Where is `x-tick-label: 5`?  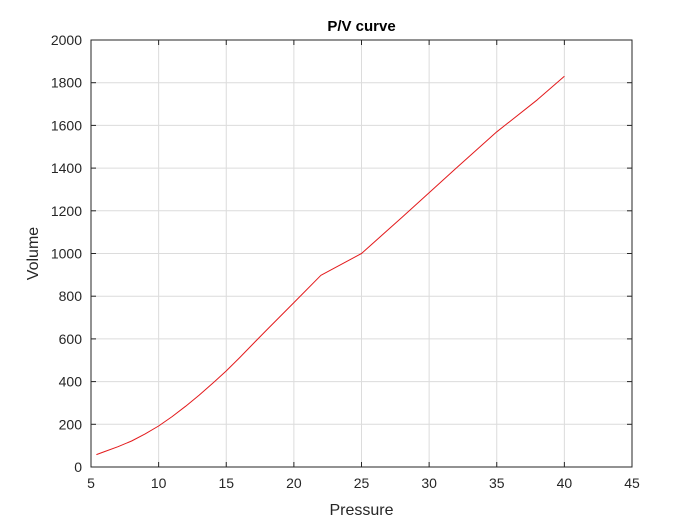
x-tick-label: 5 is located at coordinates (91, 483).